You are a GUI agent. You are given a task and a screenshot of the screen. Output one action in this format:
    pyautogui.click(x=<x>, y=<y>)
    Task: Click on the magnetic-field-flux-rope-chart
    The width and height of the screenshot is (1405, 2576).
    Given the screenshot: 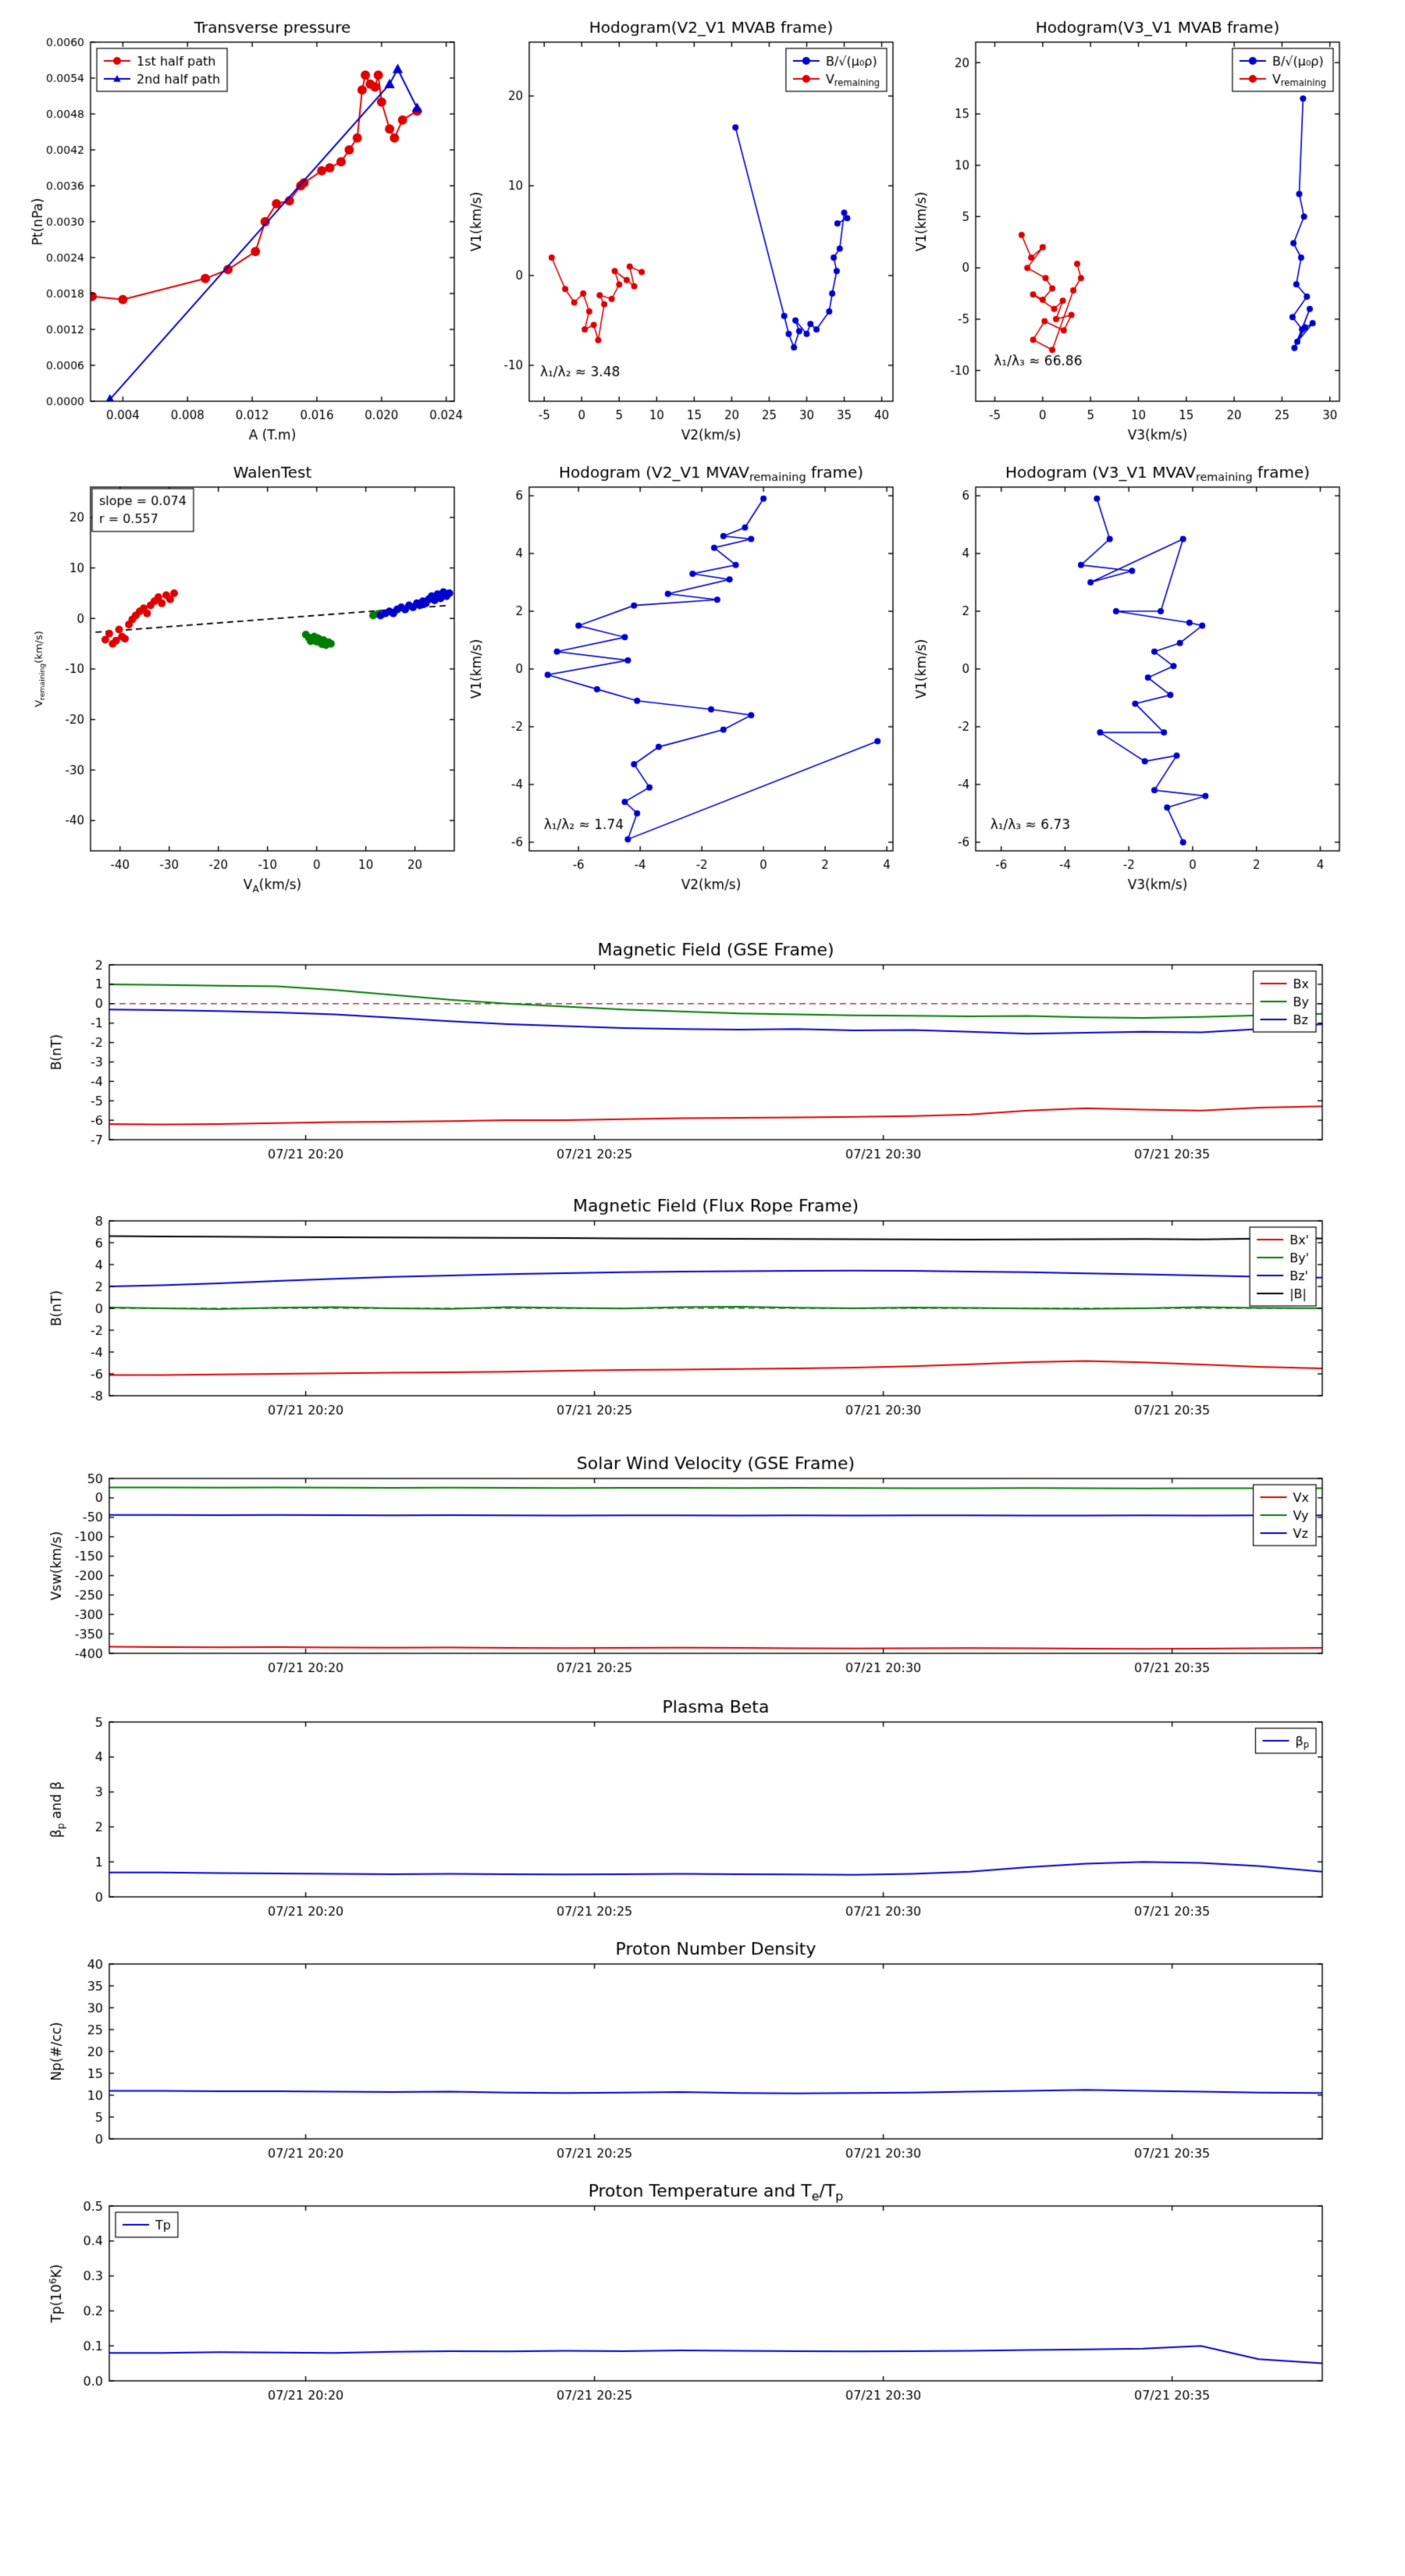 What is the action you would take?
    pyautogui.click(x=711, y=1302)
    